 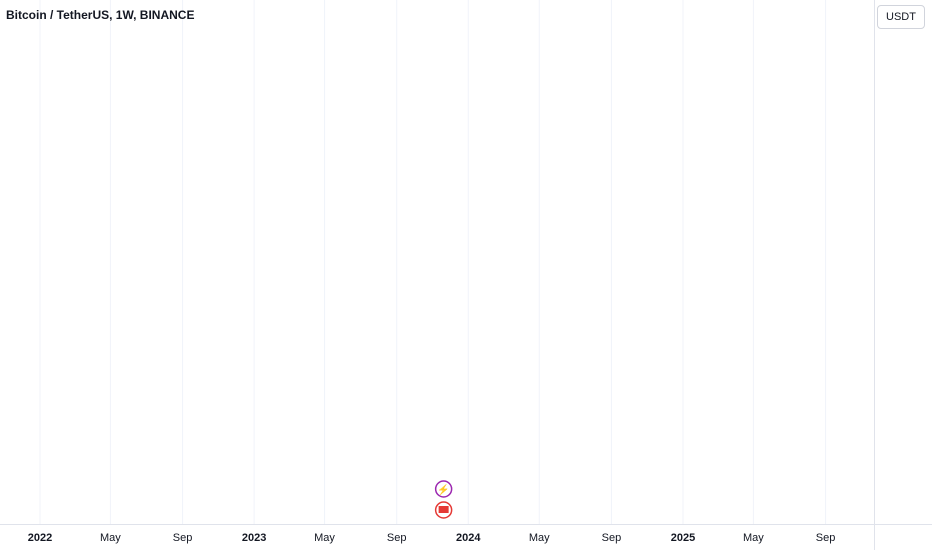 What do you see at coordinates (254, 538) in the screenshot?
I see `time-tick-label: 2023` at bounding box center [254, 538].